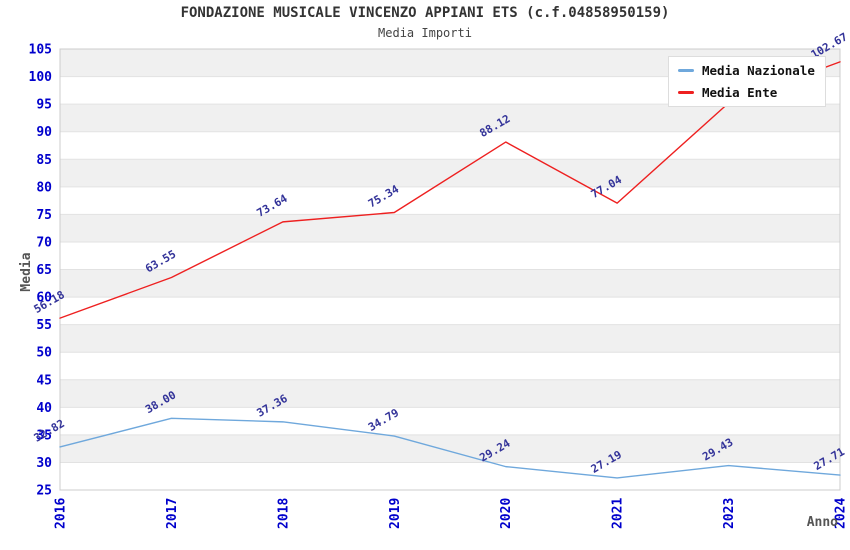 The height and width of the screenshot is (550, 850). Describe the element at coordinates (758, 70) in the screenshot. I see `legend-item-label: Media Nazionale` at that location.